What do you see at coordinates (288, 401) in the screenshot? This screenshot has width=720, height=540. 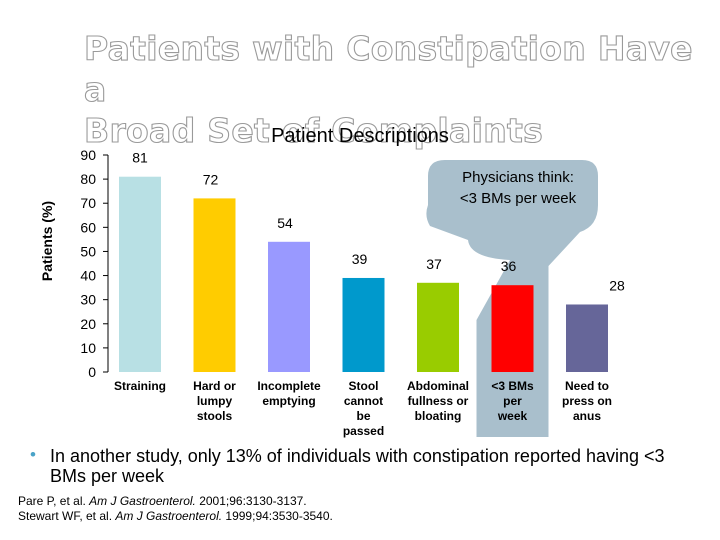 I see `category-label-3-line-2: emptying` at bounding box center [288, 401].